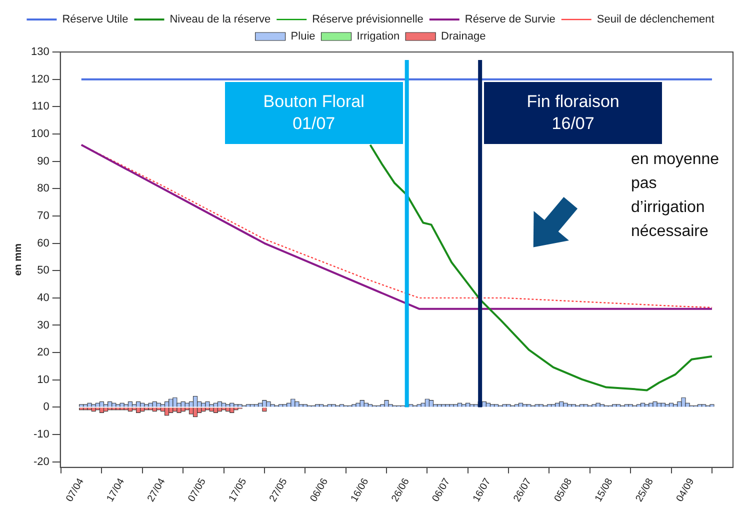  Describe the element at coordinates (675, 195) in the screenshot. I see `annotation: en moyenne pas d’irrigation nécessaire` at that location.